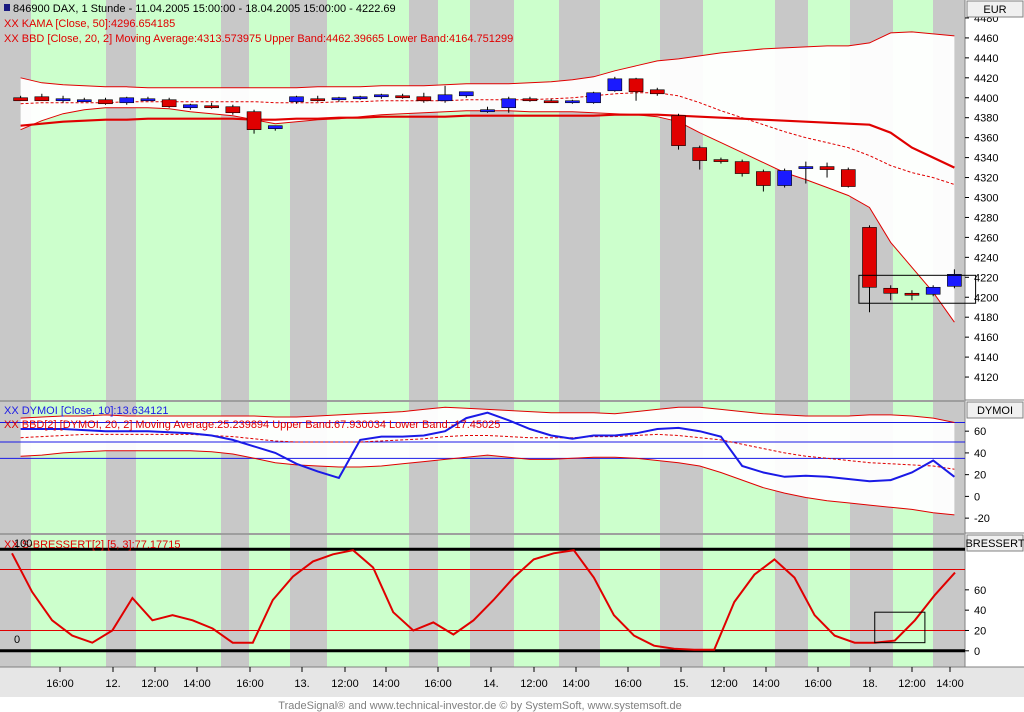 Image resolution: width=1024 pixels, height=712 pixels. I want to click on bressert-axis-label: BRESSERT, so click(994, 544).